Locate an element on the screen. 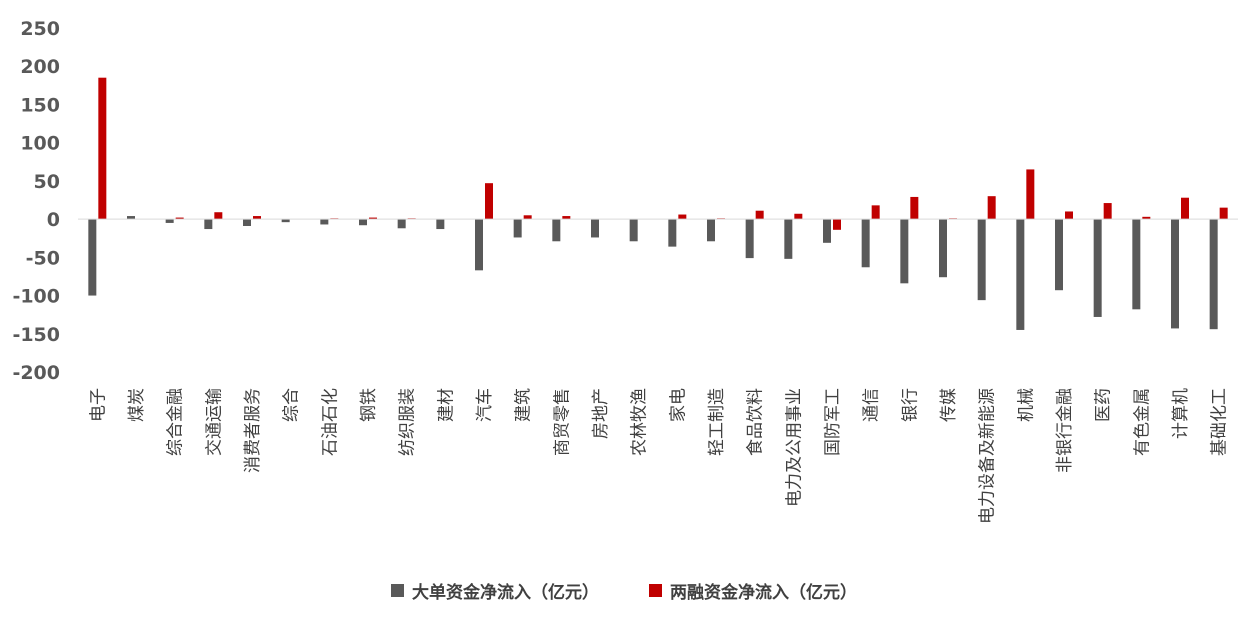  x-category-label: 机械 is located at coordinates (1026, 405).